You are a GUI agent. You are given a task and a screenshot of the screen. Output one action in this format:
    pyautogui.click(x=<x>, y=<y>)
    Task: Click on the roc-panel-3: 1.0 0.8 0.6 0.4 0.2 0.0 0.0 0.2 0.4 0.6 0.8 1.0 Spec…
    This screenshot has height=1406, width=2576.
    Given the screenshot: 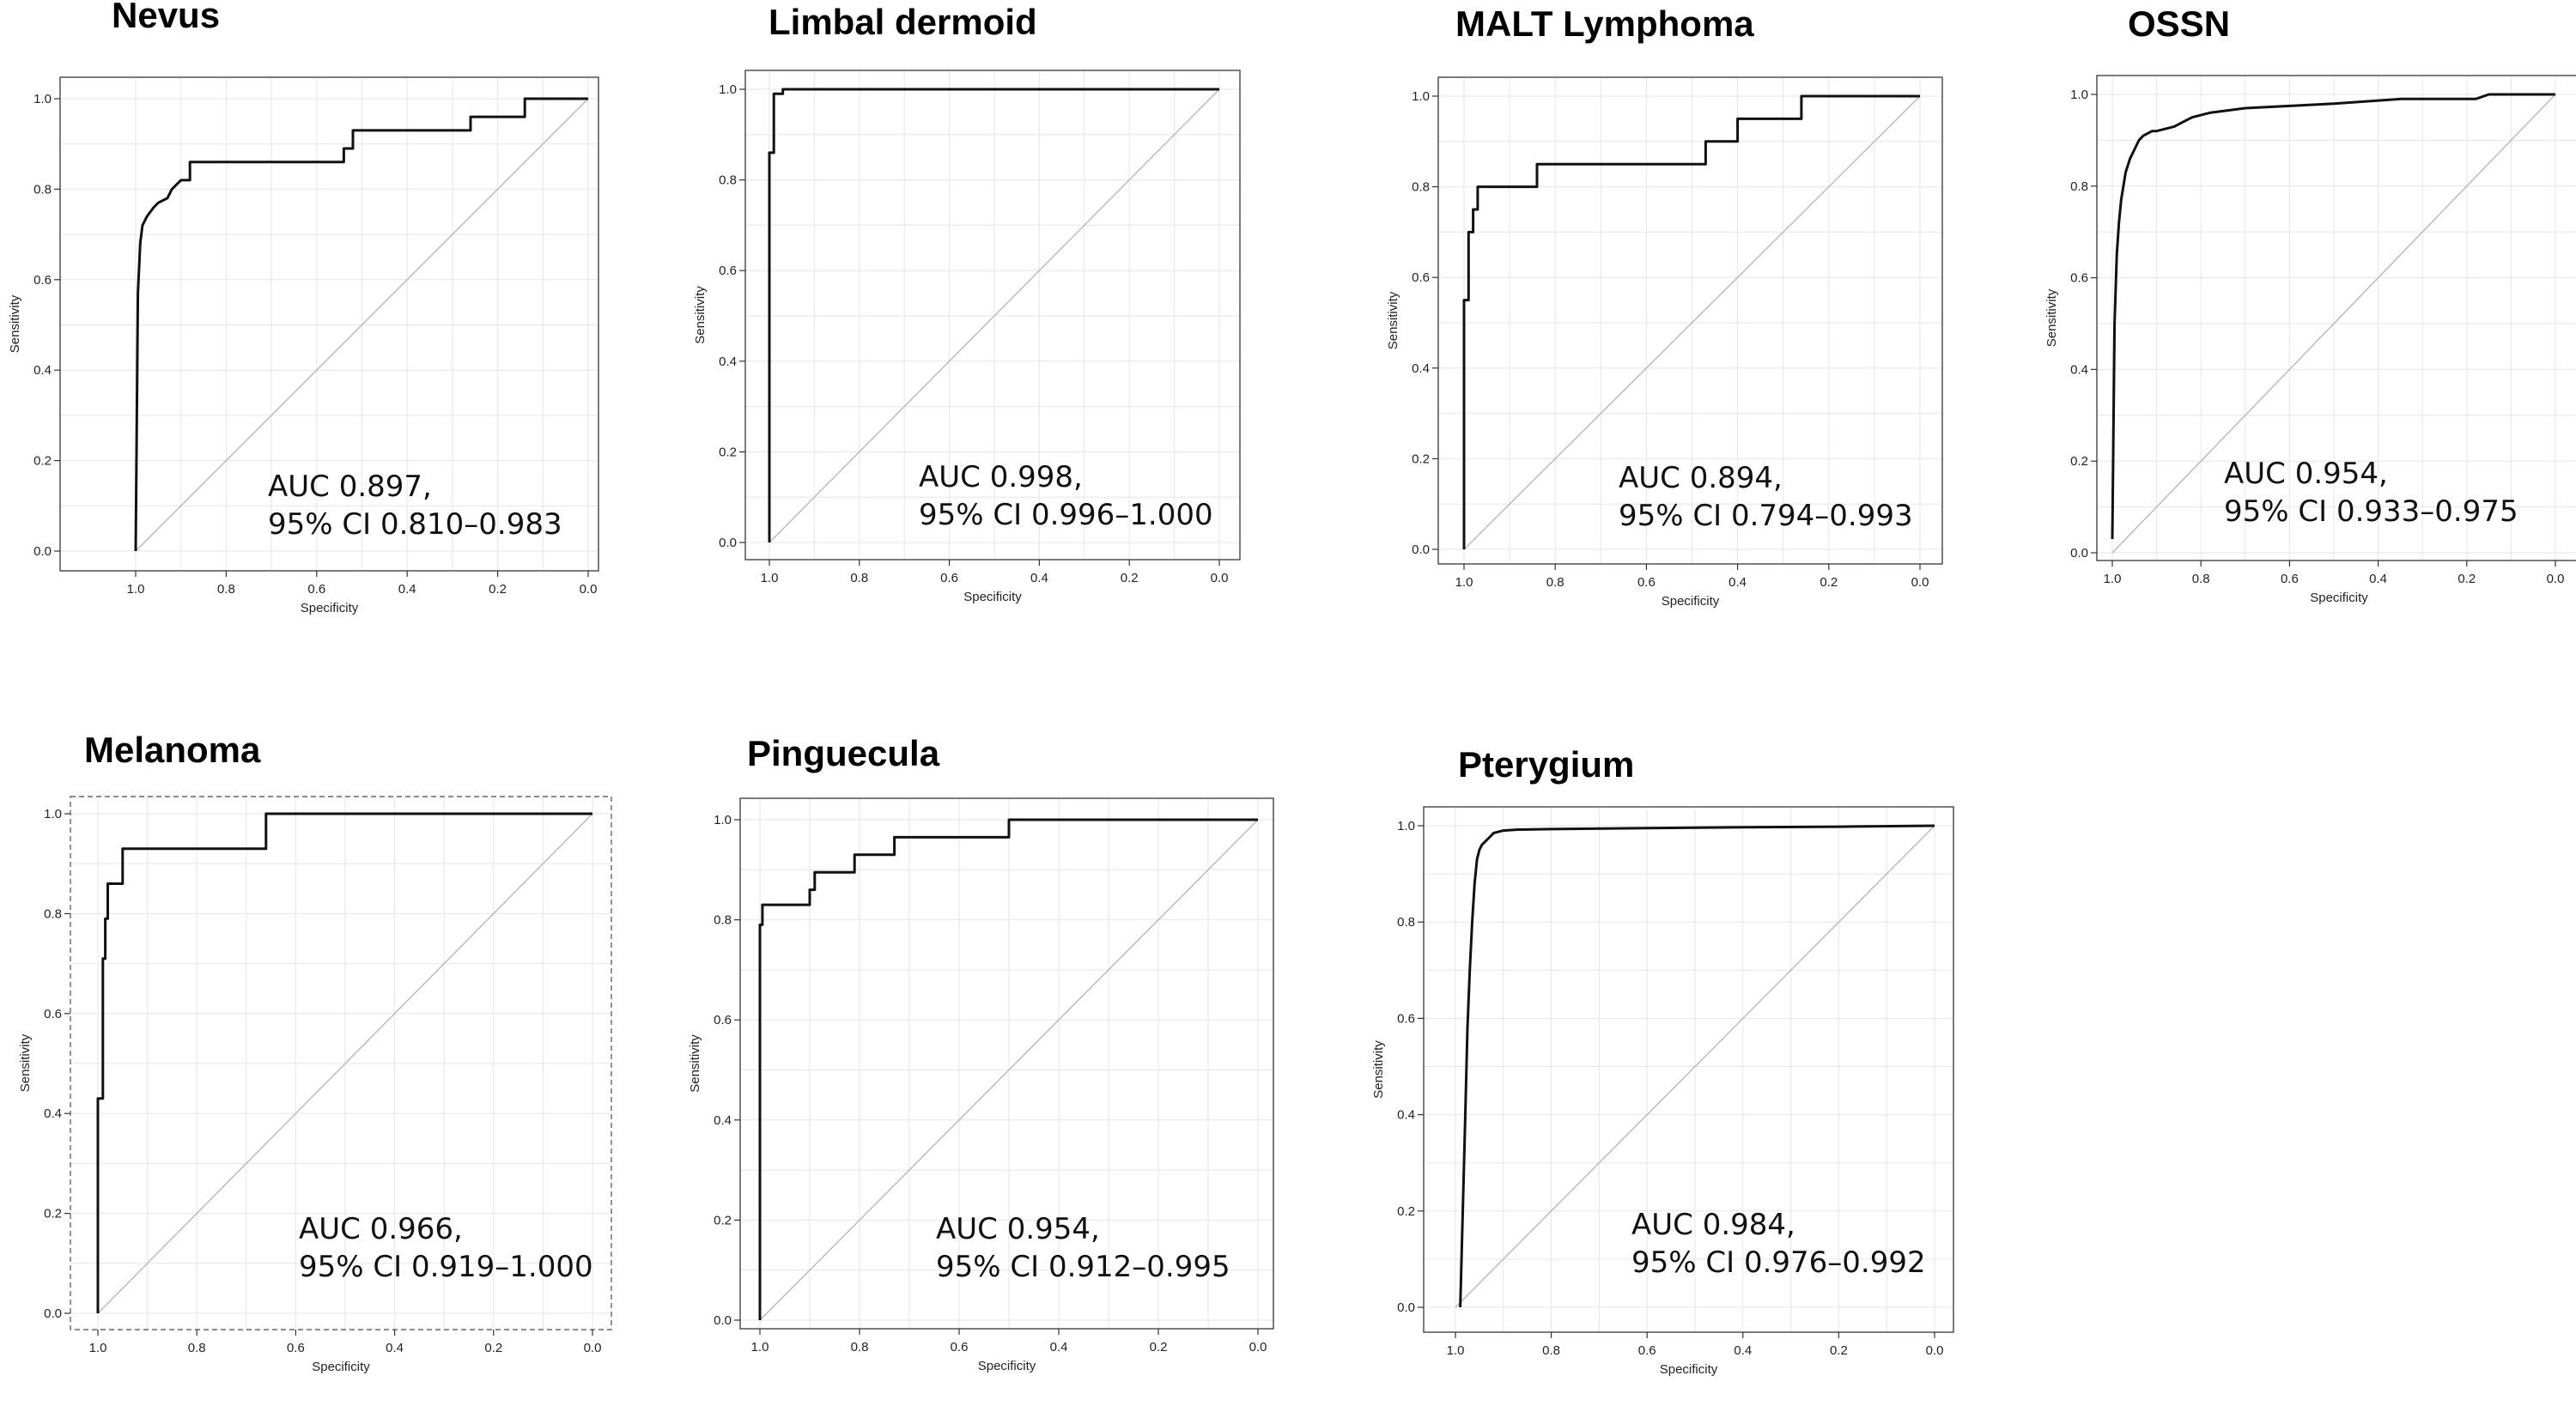 What is the action you would take?
    pyautogui.click(x=2310, y=304)
    